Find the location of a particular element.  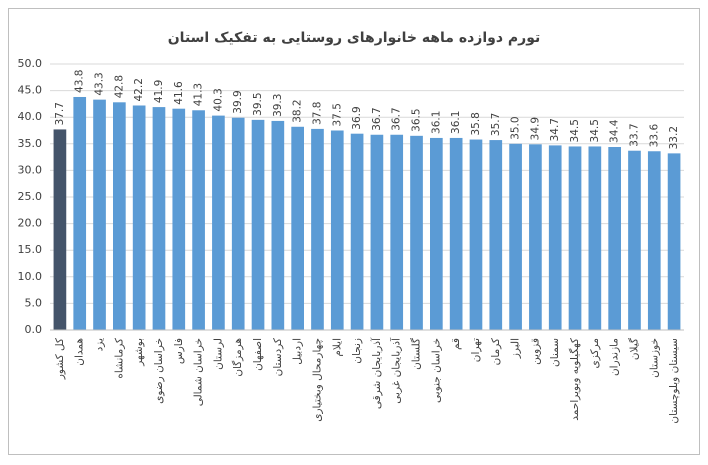

x-tick-label: ایلام is located at coordinates (337, 347).